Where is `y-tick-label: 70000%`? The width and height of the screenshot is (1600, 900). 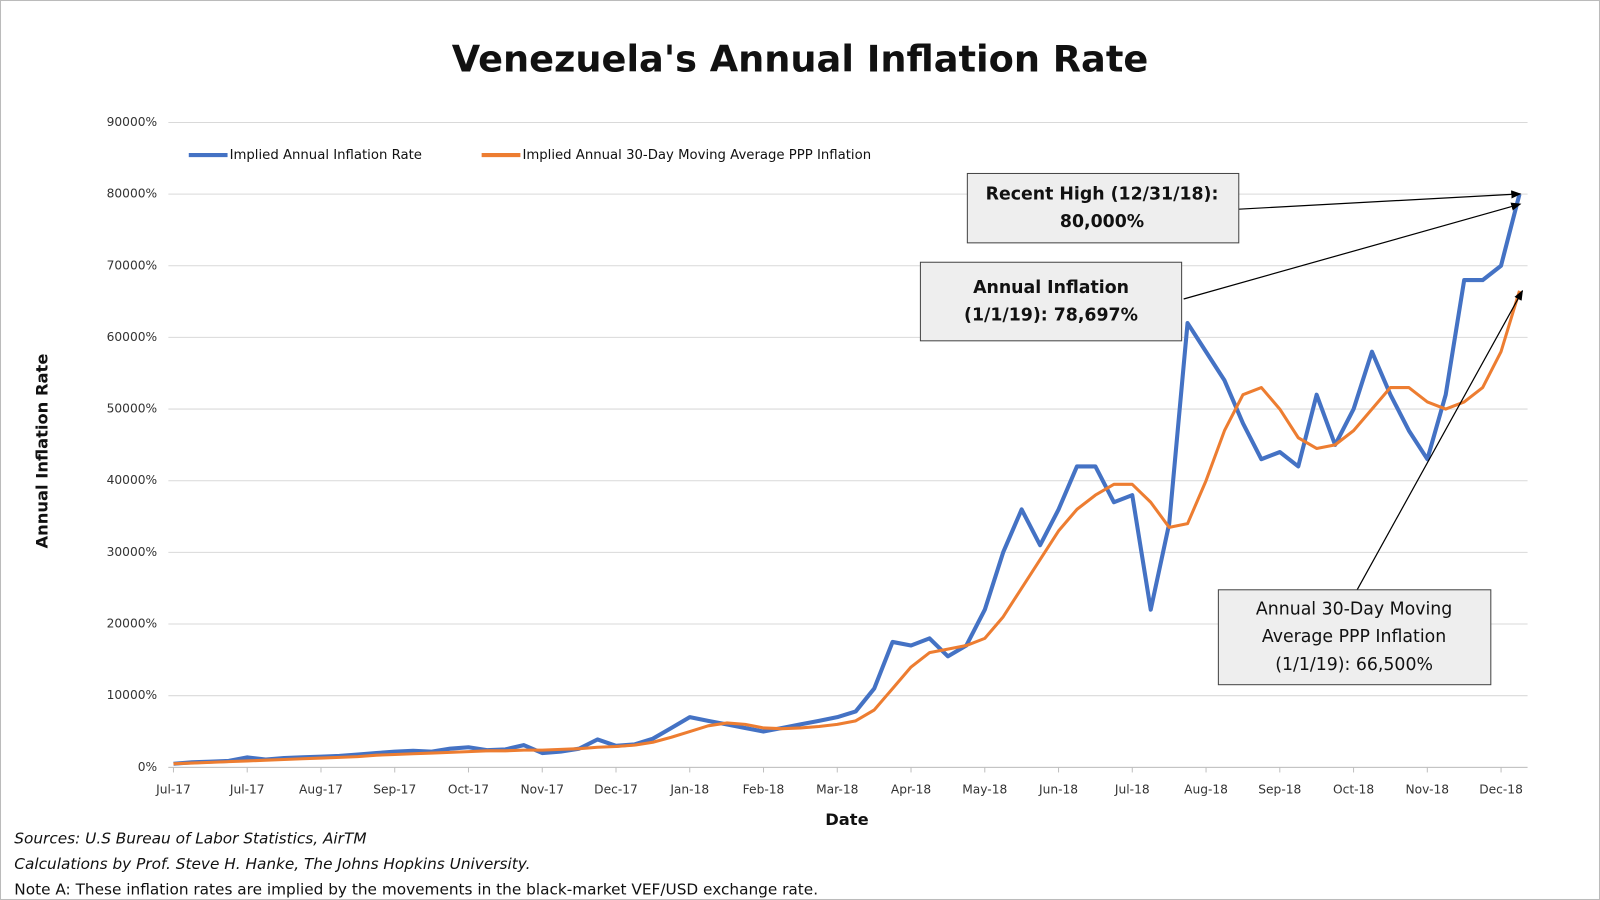
y-tick-label: 70000% is located at coordinates (132, 265).